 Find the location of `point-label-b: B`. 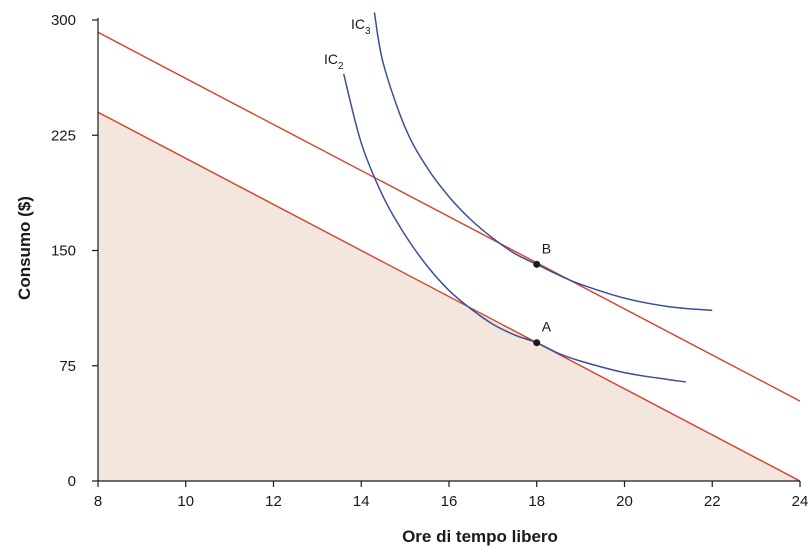

point-label-b: B is located at coordinates (546, 248).